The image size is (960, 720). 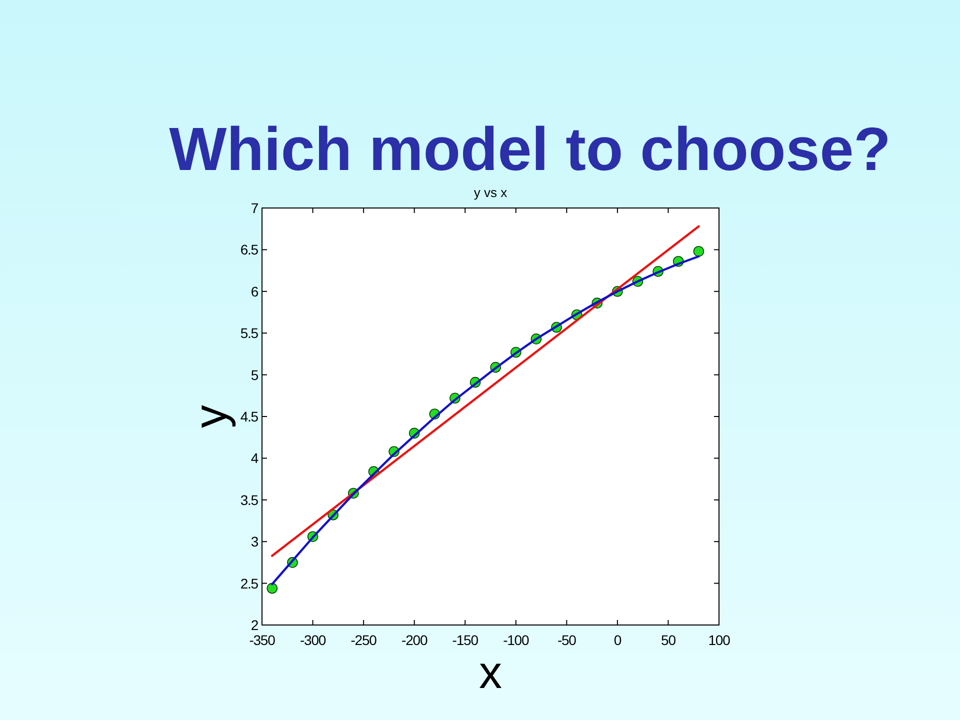 What do you see at coordinates (313, 640) in the screenshot?
I see `x-tick-label: -300` at bounding box center [313, 640].